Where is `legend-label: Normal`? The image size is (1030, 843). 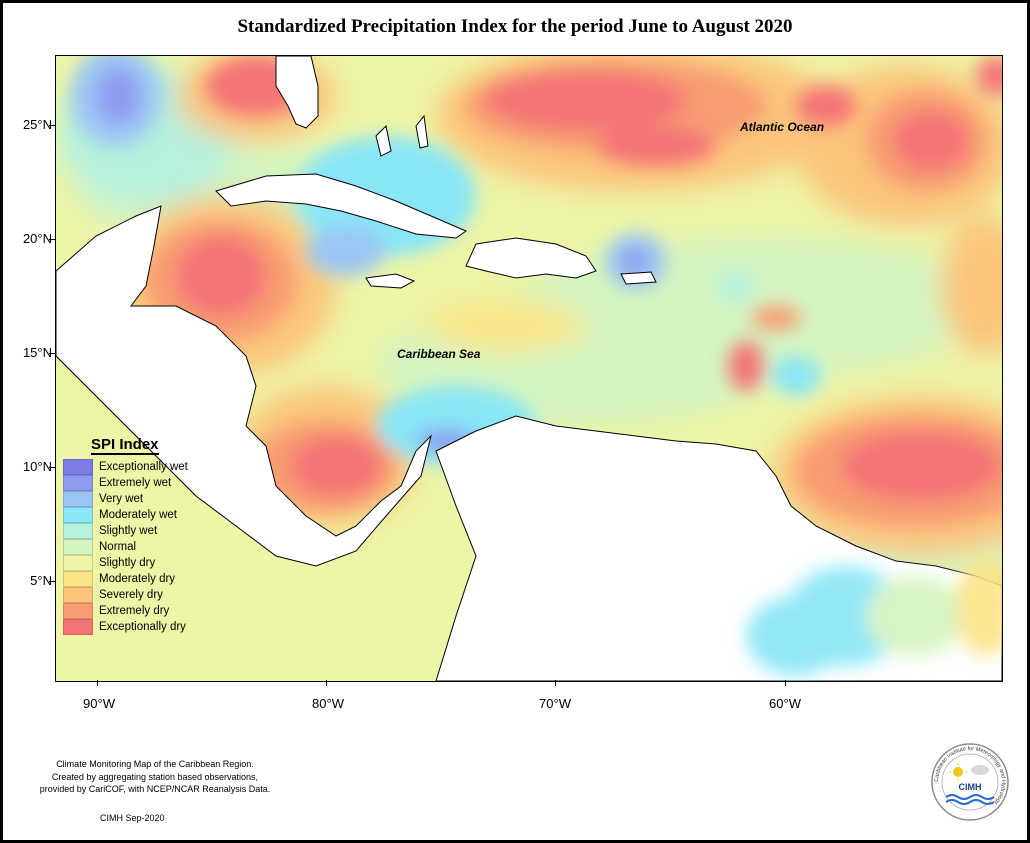
legend-label: Normal is located at coordinates (118, 547).